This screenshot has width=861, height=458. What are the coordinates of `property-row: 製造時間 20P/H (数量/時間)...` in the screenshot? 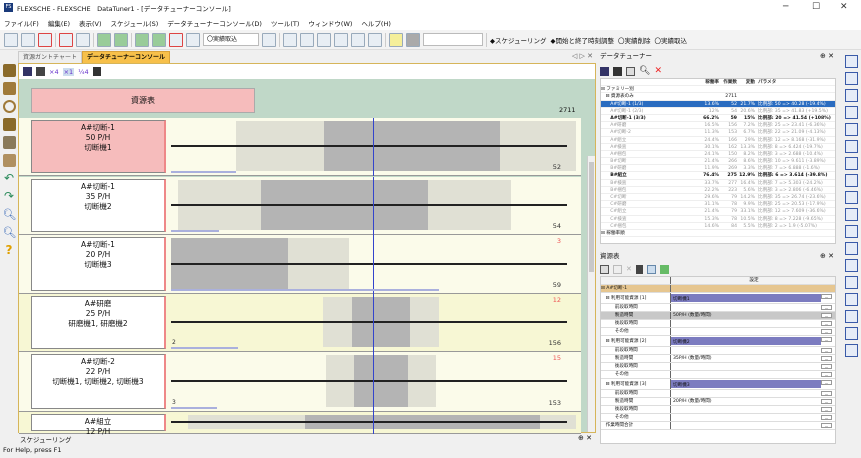 It's located at (718, 402).